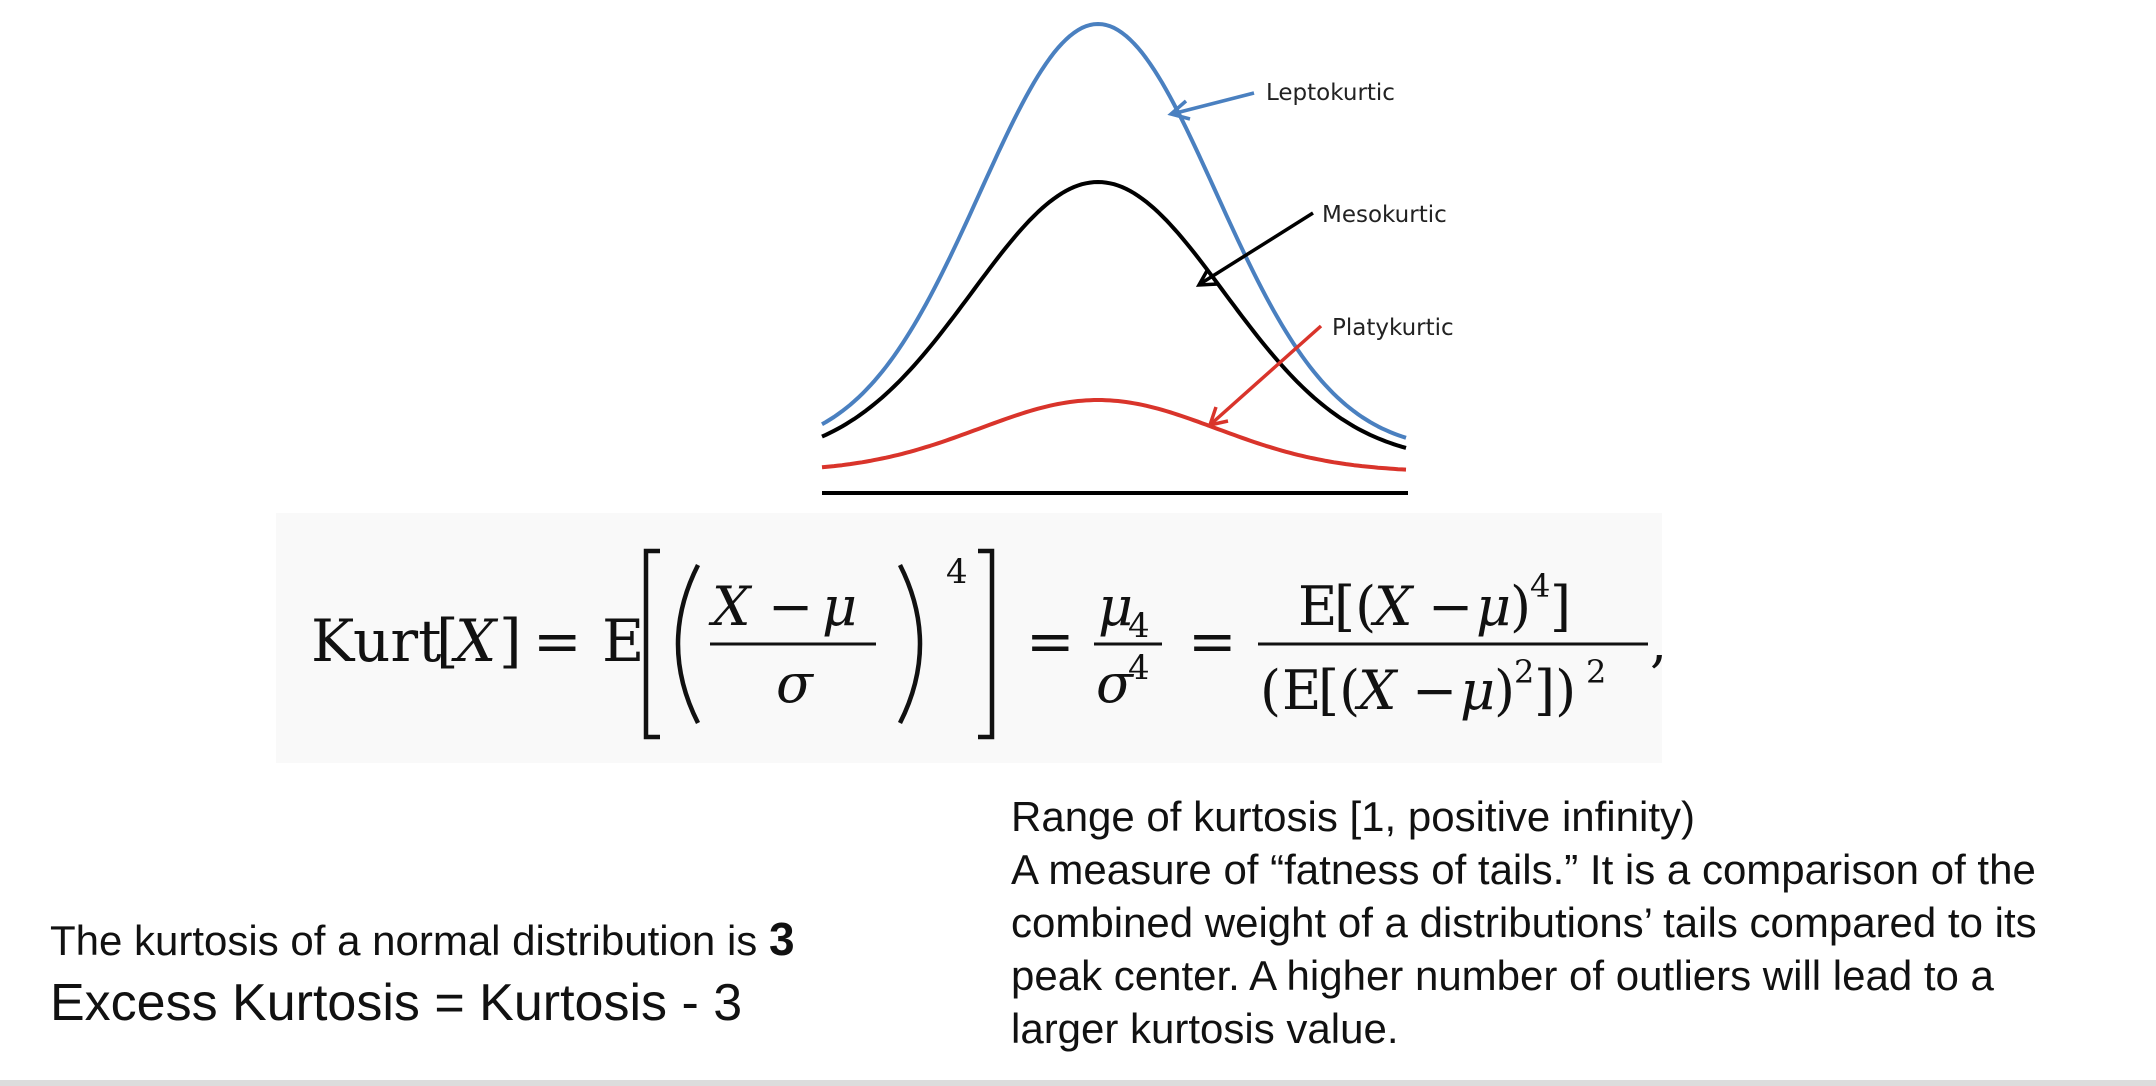  What do you see at coordinates (1078, 1083) in the screenshot?
I see `bottom-divider` at bounding box center [1078, 1083].